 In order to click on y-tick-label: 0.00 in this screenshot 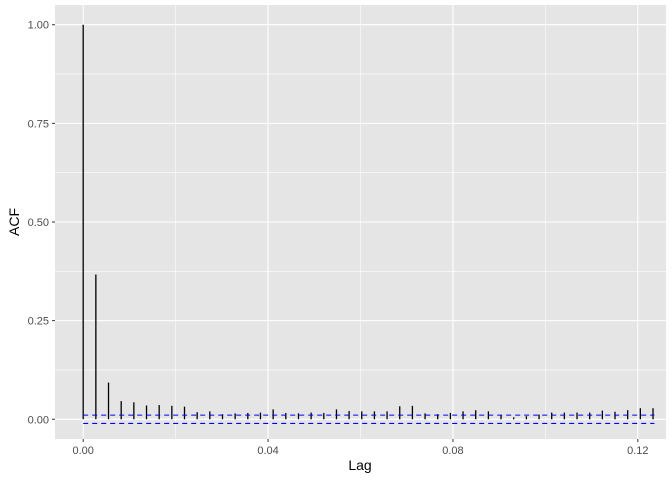, I will do `click(38, 420)`.